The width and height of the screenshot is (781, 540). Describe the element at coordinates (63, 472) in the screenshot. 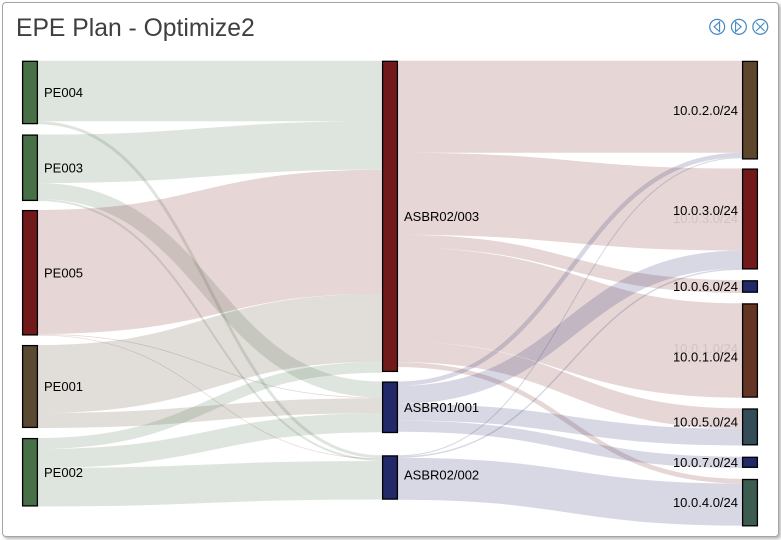

I see `svg-text: PE002` at that location.